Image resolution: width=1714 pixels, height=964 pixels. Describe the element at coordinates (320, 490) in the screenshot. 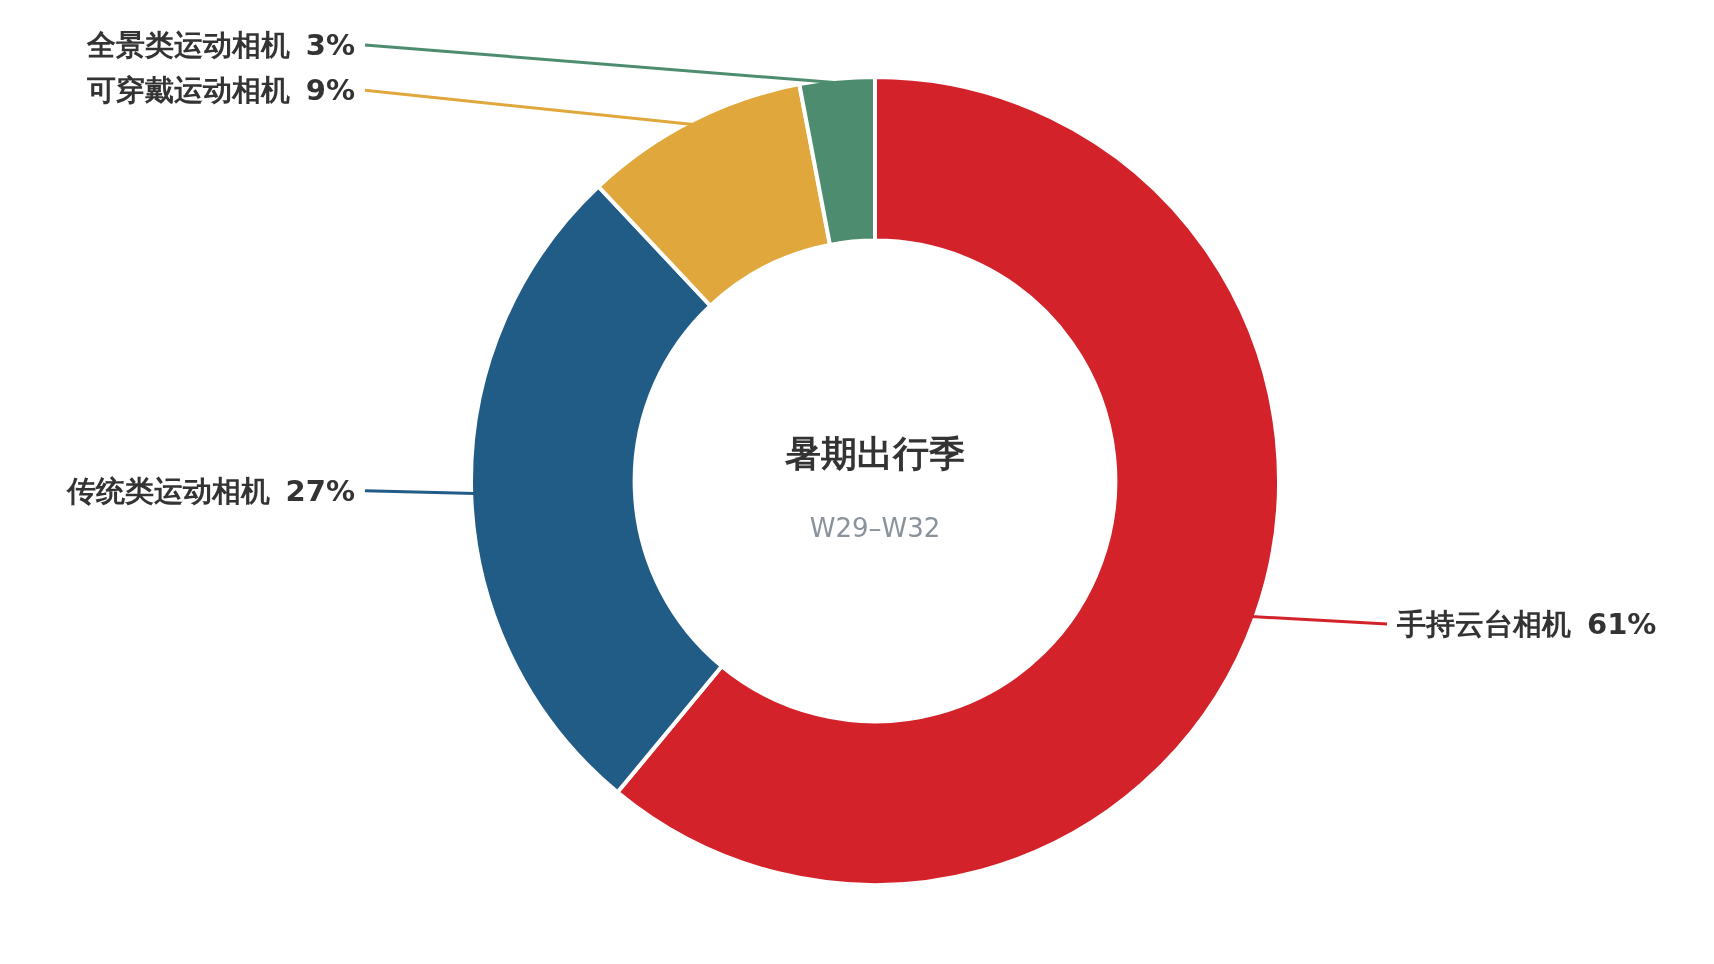

I see `data-label: 27%` at that location.